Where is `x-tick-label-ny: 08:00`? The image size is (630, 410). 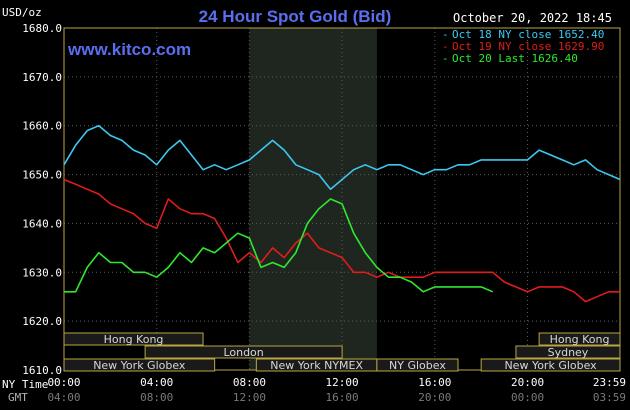
x-tick-label-ny: 08:00 is located at coordinates (249, 382).